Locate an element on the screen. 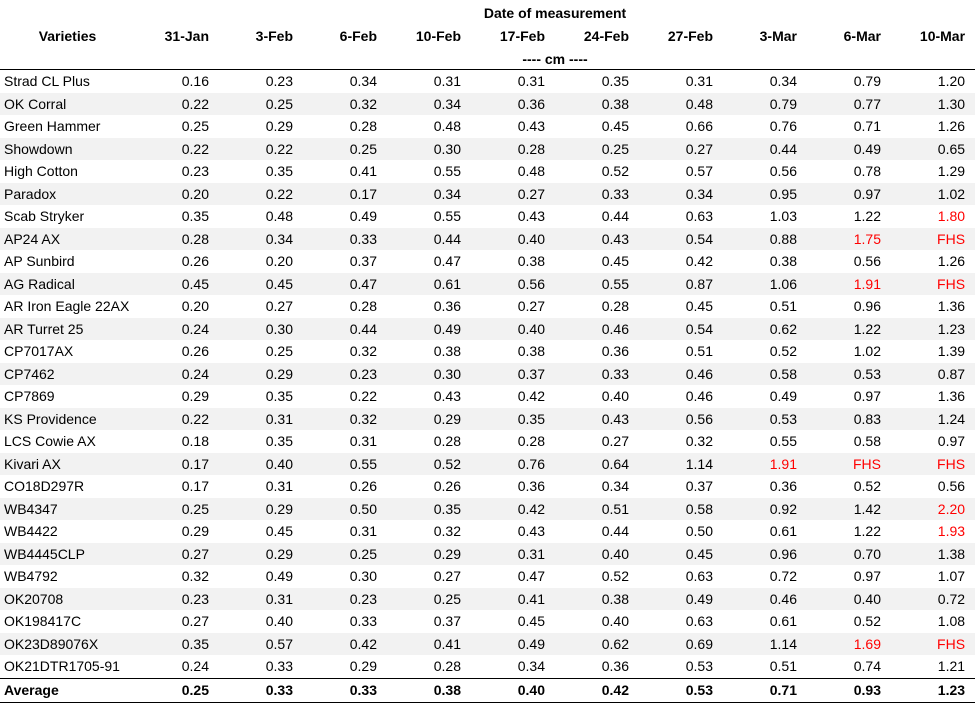 The height and width of the screenshot is (705, 975). measurement-cell: FHS is located at coordinates (933, 643).